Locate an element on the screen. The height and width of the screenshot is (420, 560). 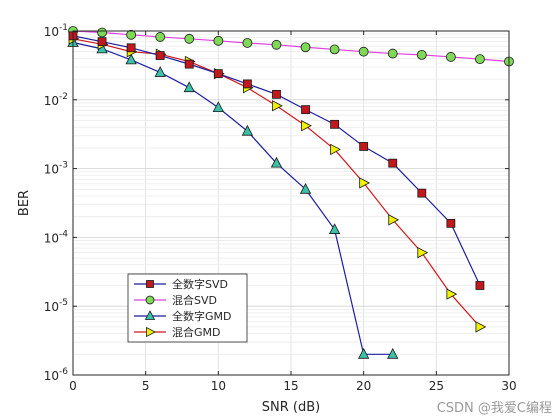
x-tick-label: 10 is located at coordinates (218, 386).